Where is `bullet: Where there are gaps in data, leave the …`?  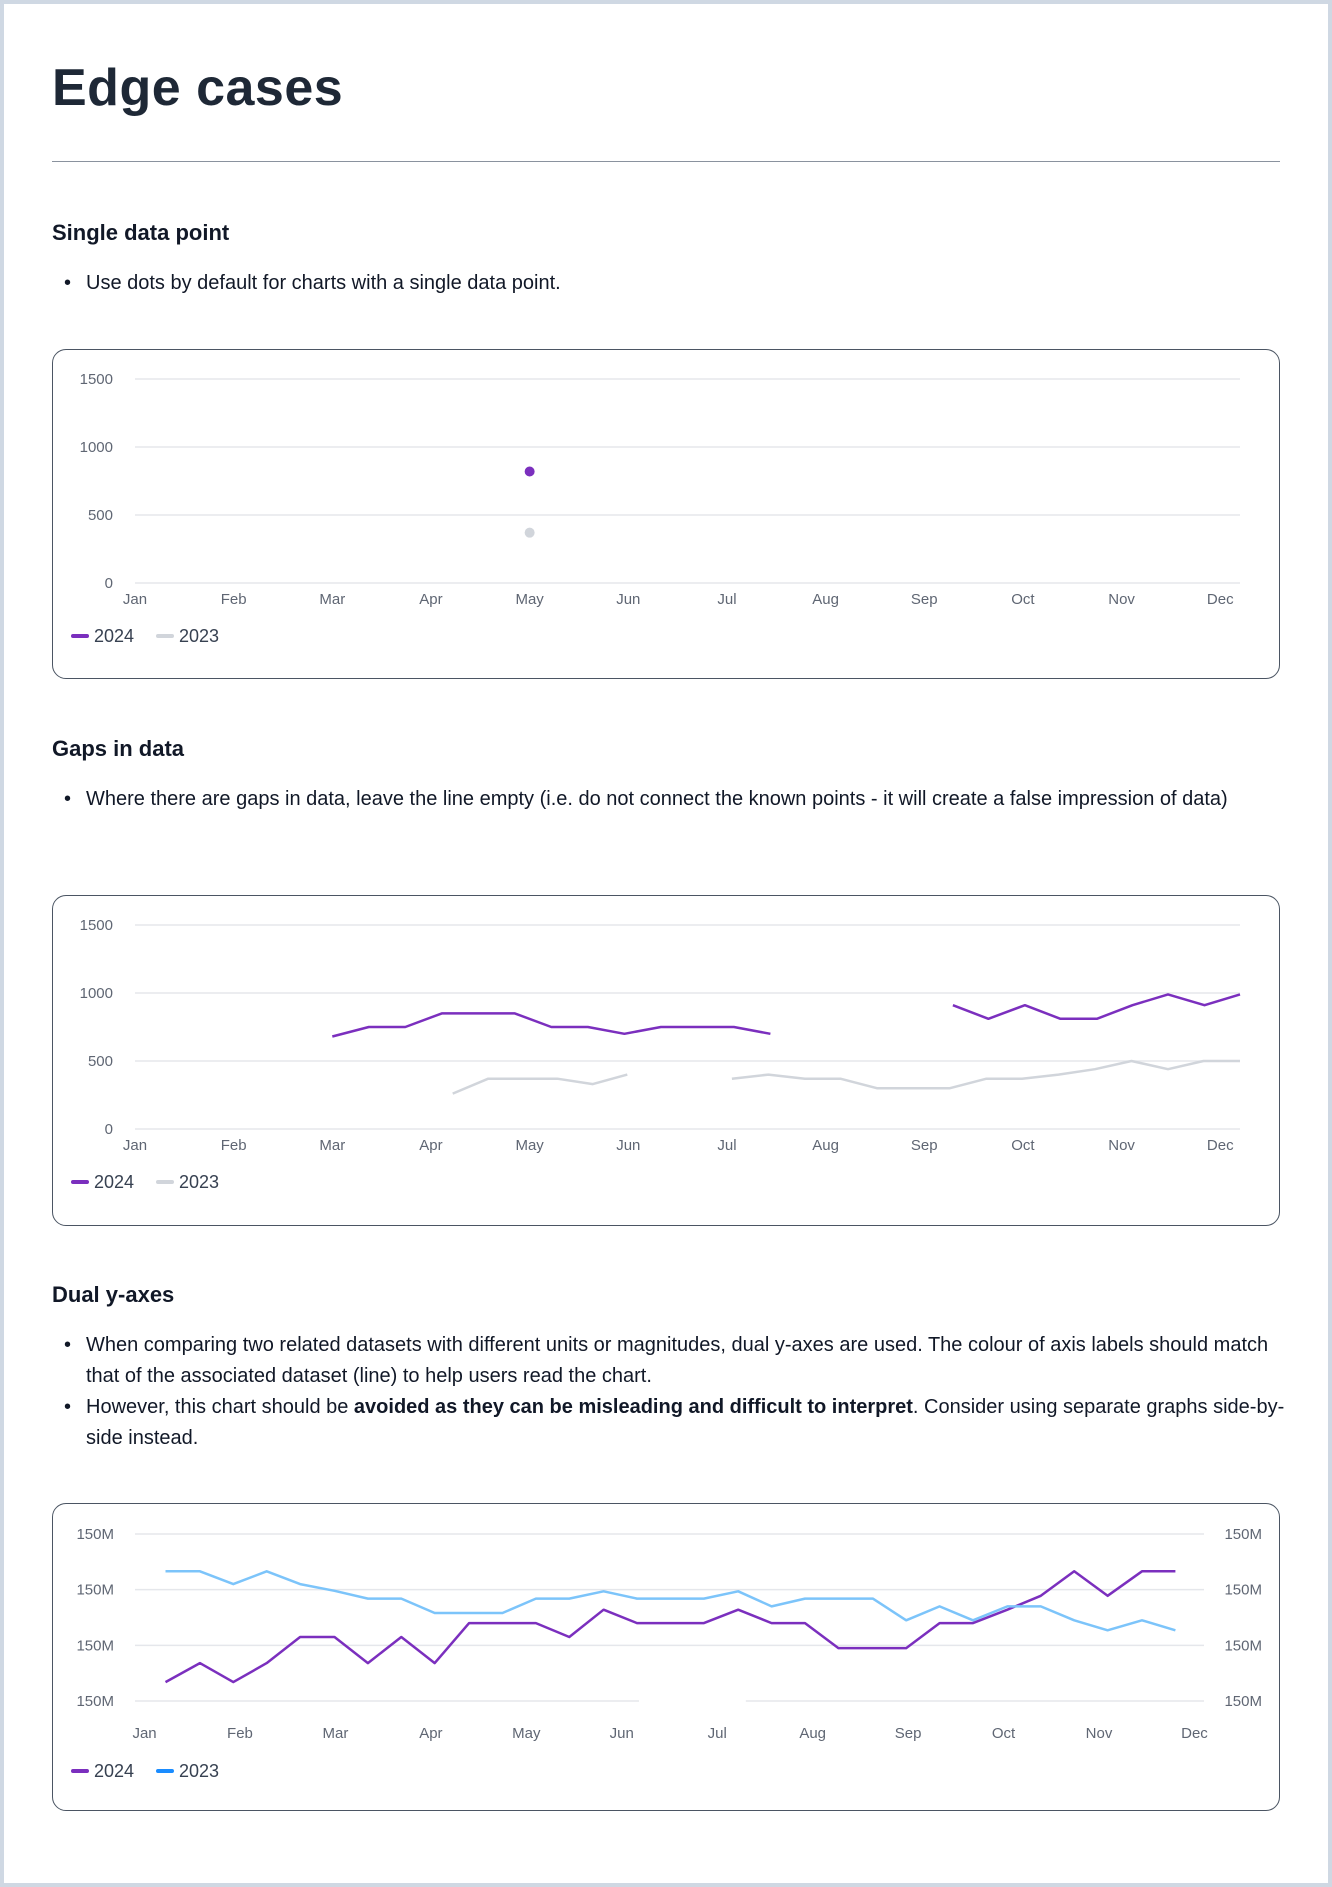 bullet: Where there are gaps in data, leave the … is located at coordinates (672, 799).